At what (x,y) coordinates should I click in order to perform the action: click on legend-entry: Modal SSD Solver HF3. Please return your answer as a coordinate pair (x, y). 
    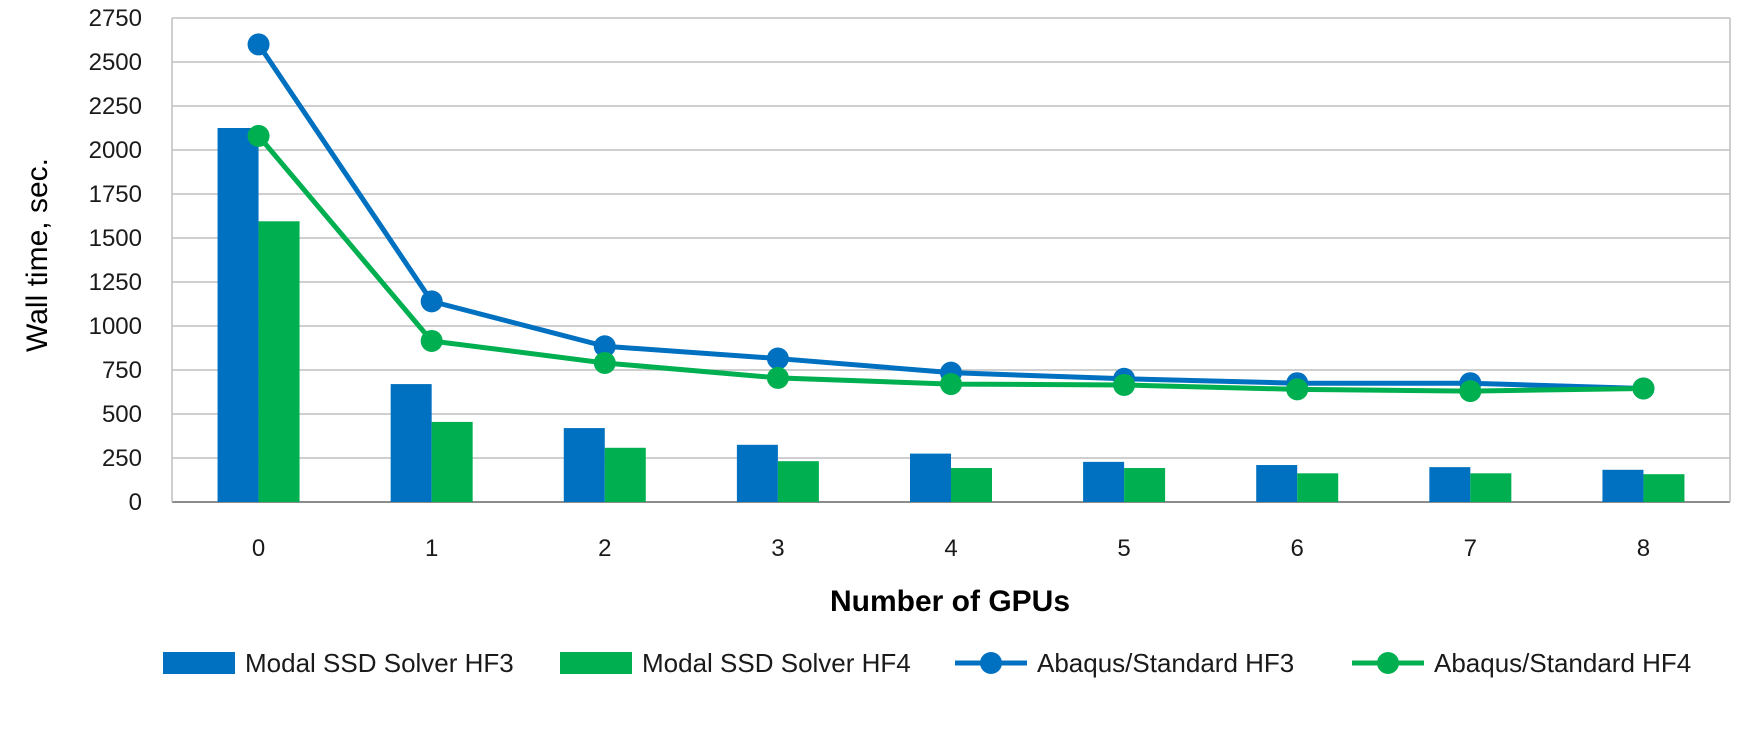
    Looking at the image, I should click on (338, 663).